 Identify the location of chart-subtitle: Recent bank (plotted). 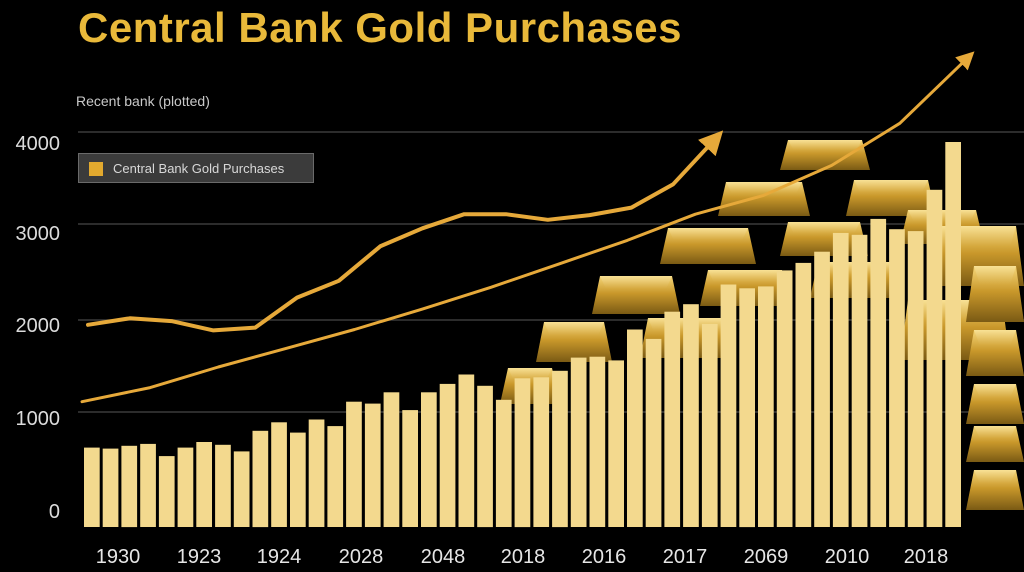
(143, 101).